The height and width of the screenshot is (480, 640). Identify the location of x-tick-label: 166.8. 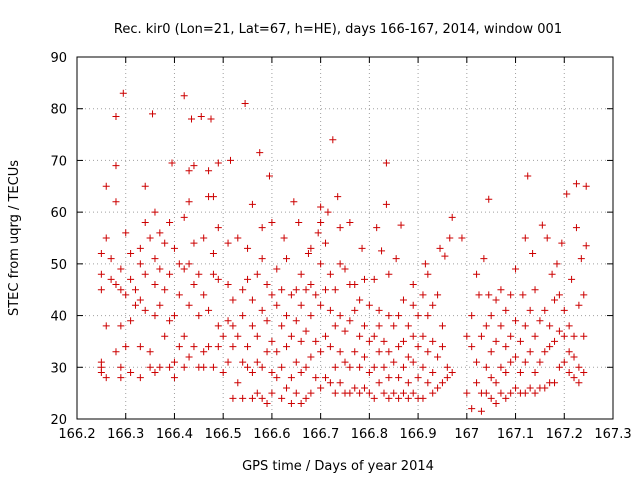
(369, 434).